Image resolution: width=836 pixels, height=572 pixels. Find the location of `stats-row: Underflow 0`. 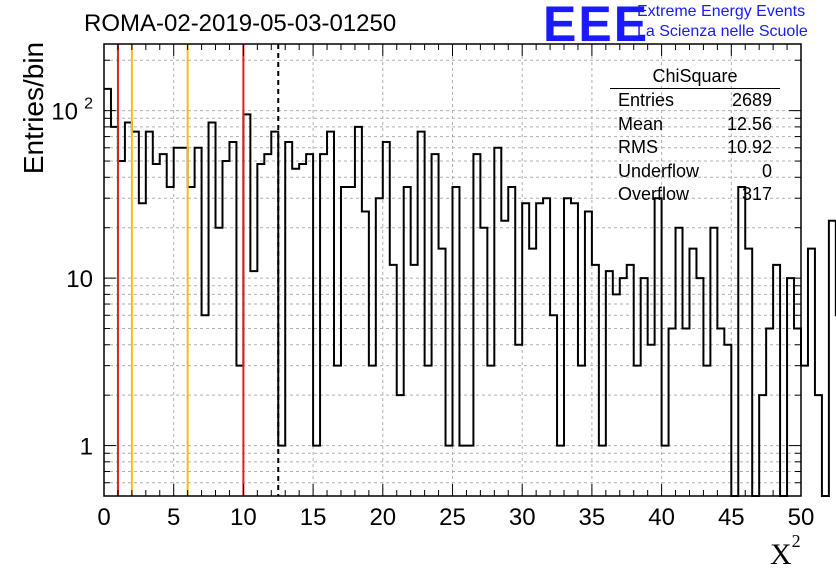

stats-row: Underflow 0 is located at coordinates (695, 172).